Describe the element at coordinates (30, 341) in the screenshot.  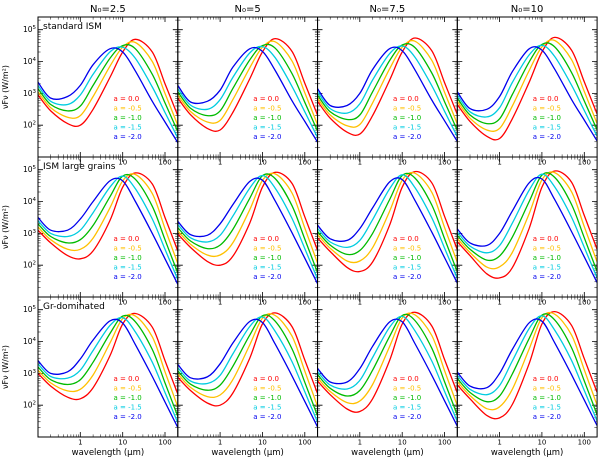
I see `y-tick-label: 104` at that location.